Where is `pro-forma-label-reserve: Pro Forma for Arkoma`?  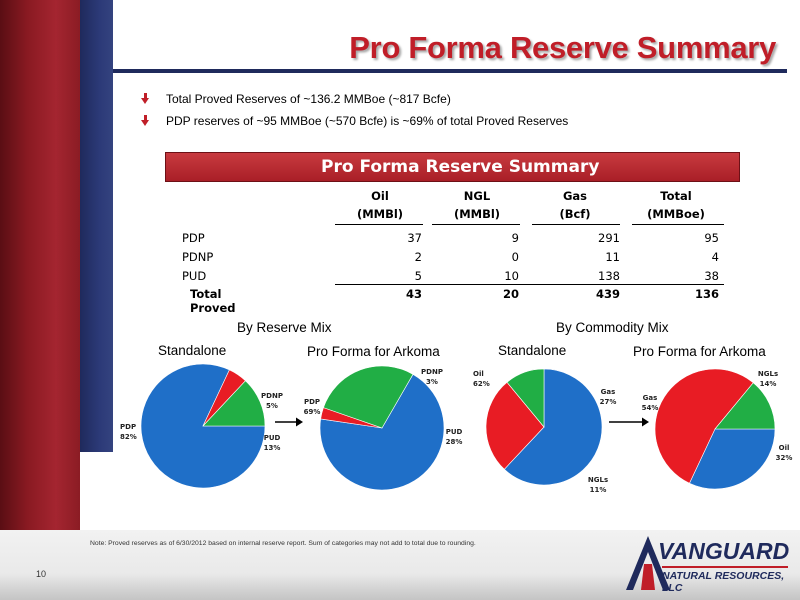
pro-forma-label-reserve: Pro Forma for Arkoma is located at coordinates (373, 351).